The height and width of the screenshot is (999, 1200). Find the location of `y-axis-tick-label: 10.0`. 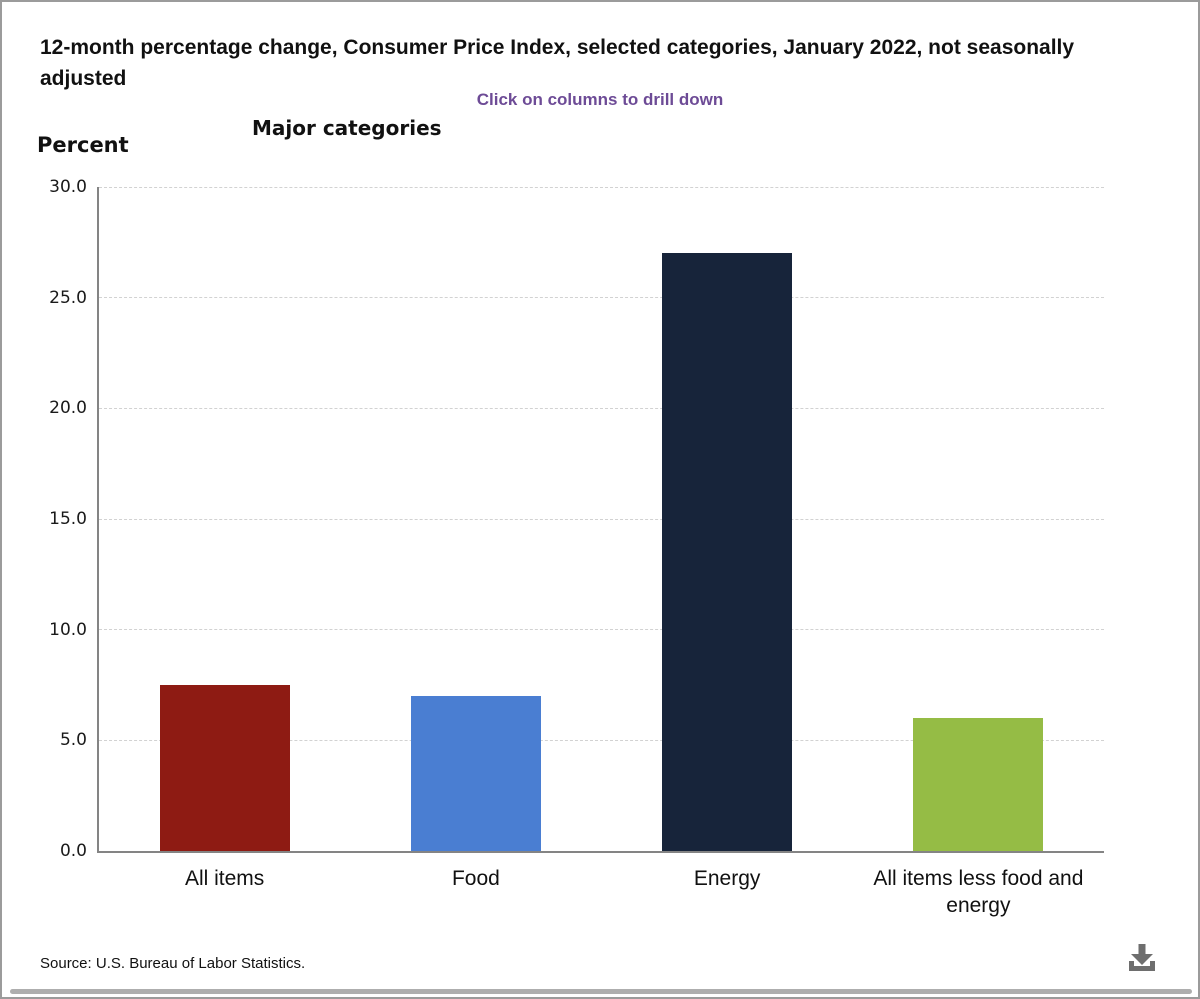

y-axis-tick-label: 10.0 is located at coordinates (68, 629).